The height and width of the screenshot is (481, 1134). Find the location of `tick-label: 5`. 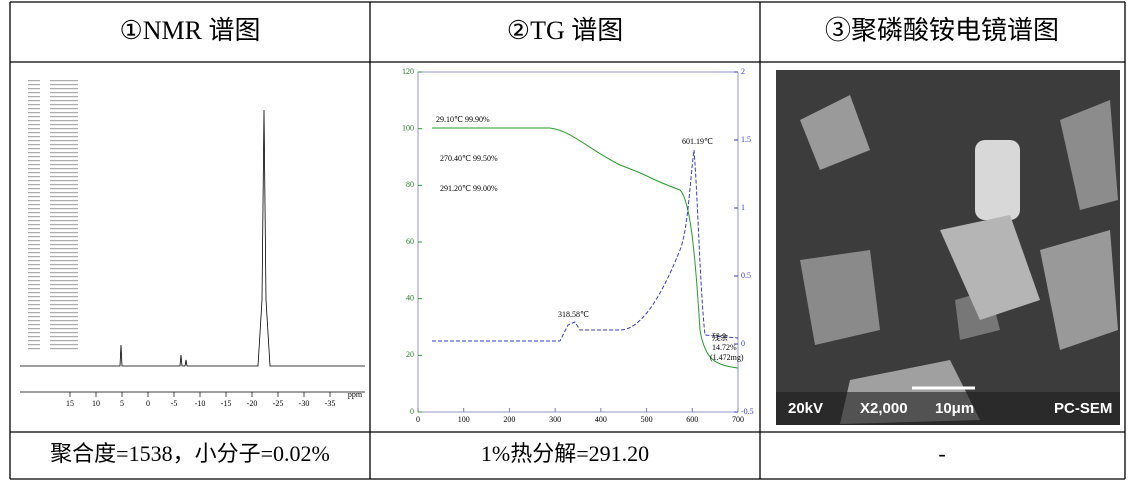

tick-label: 5 is located at coordinates (122, 403).